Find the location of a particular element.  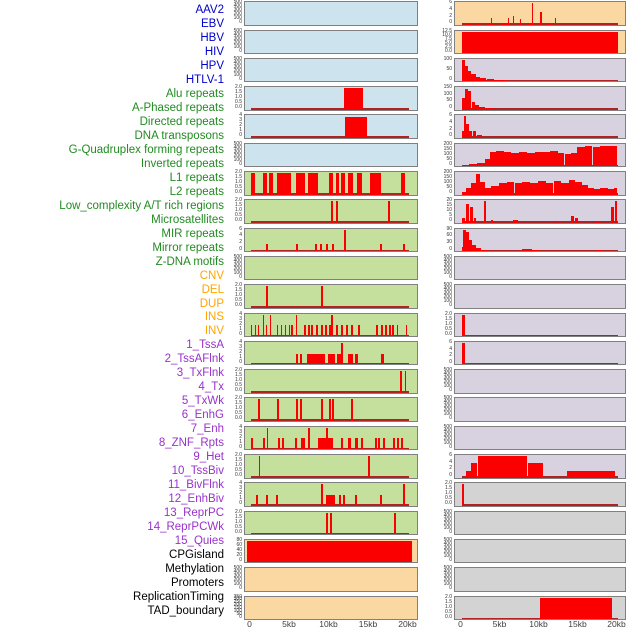

track-label-mir-repeats: MIR repeats is located at coordinates (192, 233).